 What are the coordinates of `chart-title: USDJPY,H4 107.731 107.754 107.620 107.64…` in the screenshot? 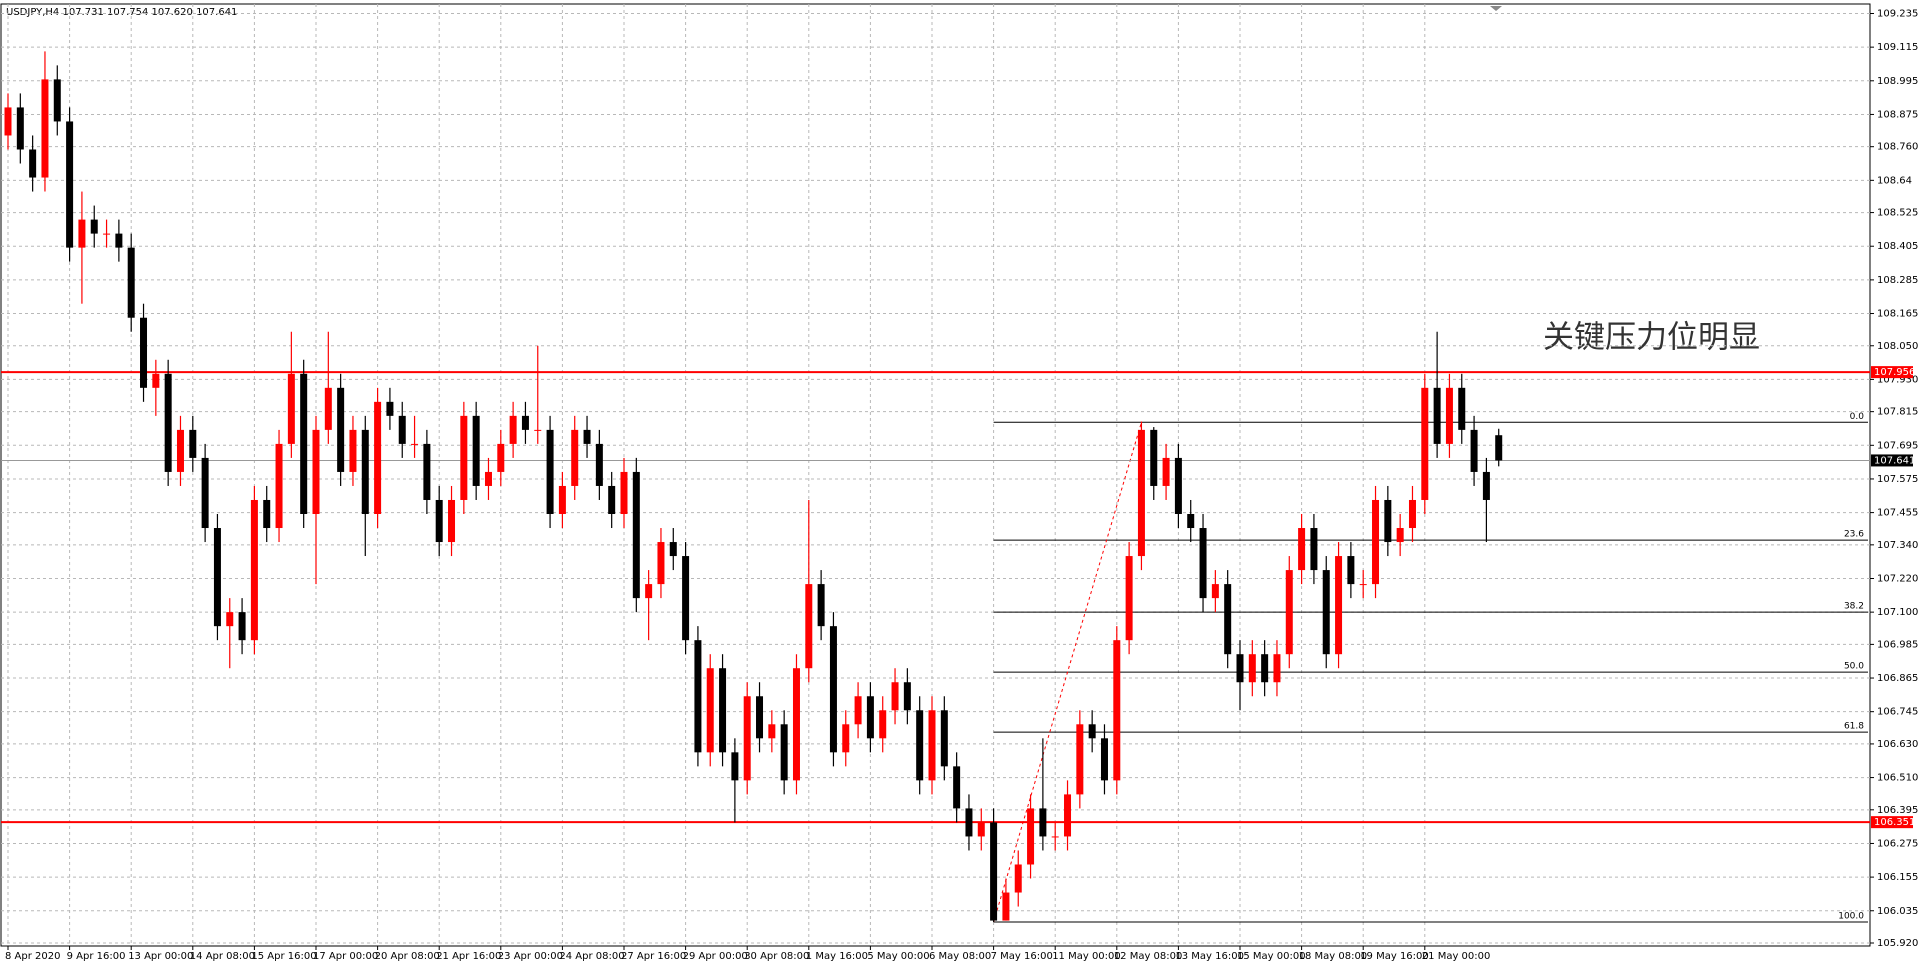 It's located at (121, 12).